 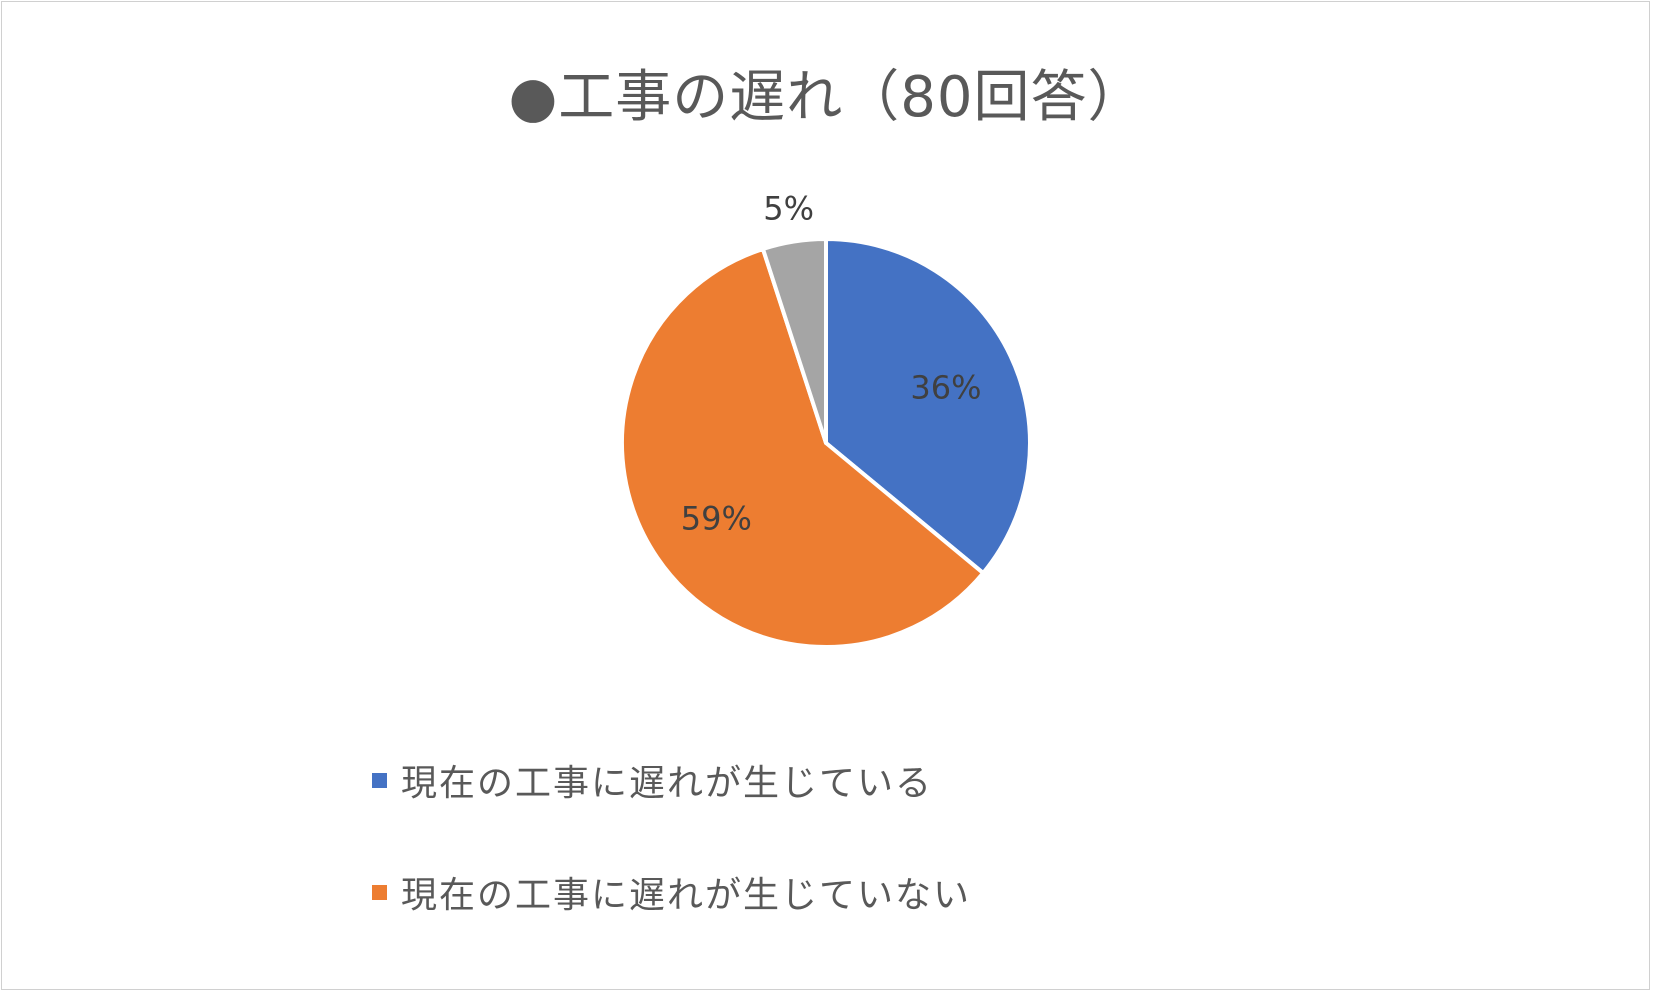 What do you see at coordinates (686, 895) in the screenshot?
I see `legend-label-not-delayed: 現在の工事に遅れが生じていない` at bounding box center [686, 895].